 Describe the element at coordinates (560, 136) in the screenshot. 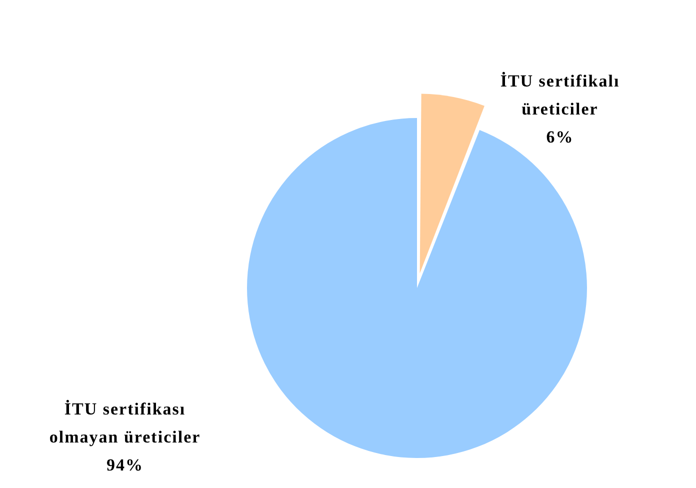

I see `data-label: 6%` at that location.